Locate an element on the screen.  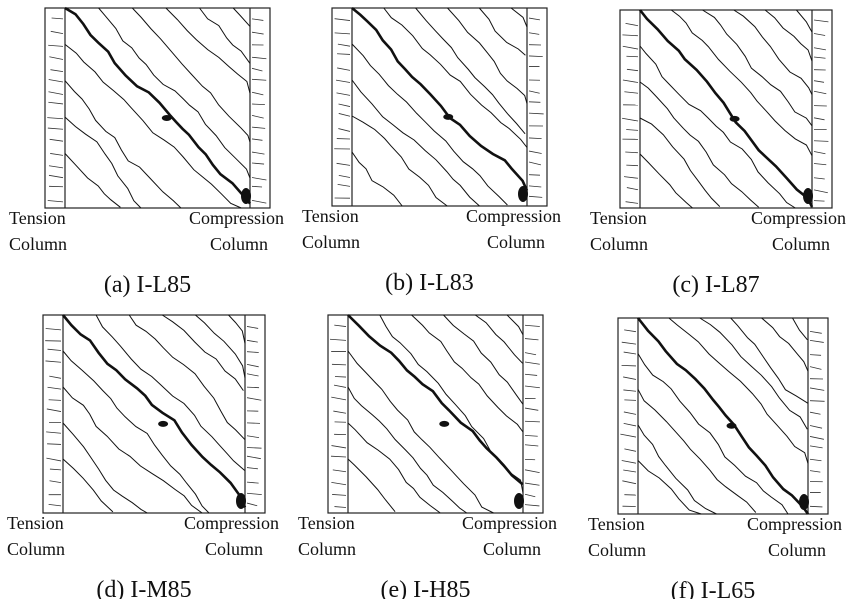
tension-label: Tension is located at coordinates (326, 523).